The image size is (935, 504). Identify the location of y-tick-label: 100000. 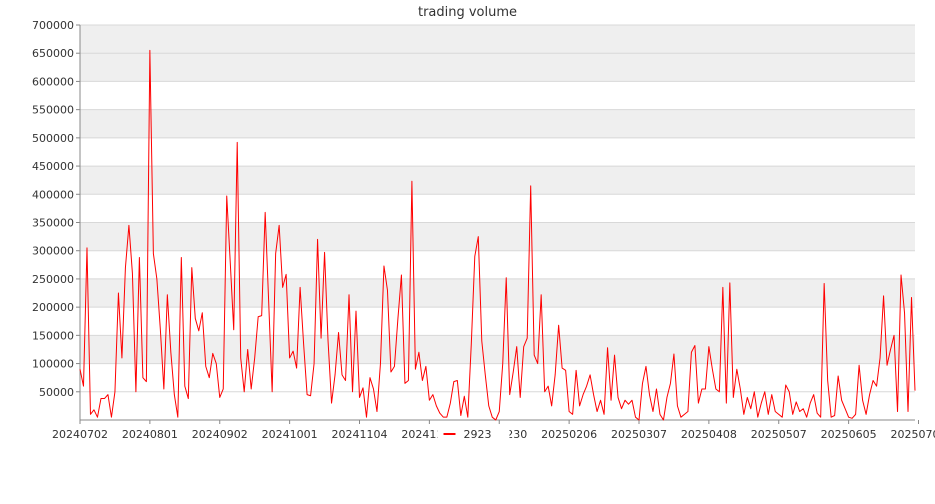
(53, 364).